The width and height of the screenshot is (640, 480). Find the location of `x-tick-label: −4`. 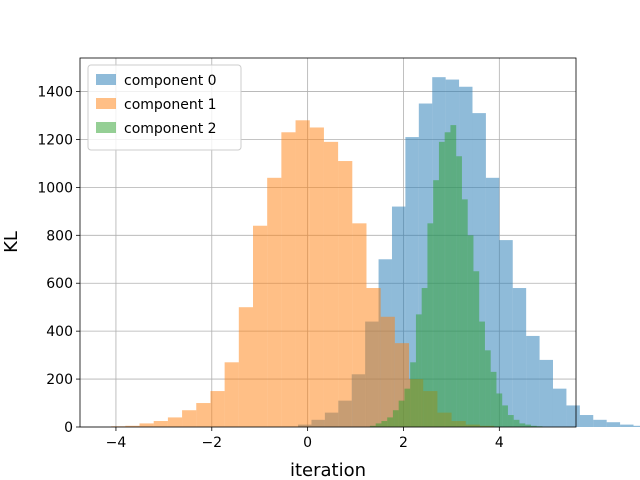

x-tick-label: −4 is located at coordinates (116, 443).